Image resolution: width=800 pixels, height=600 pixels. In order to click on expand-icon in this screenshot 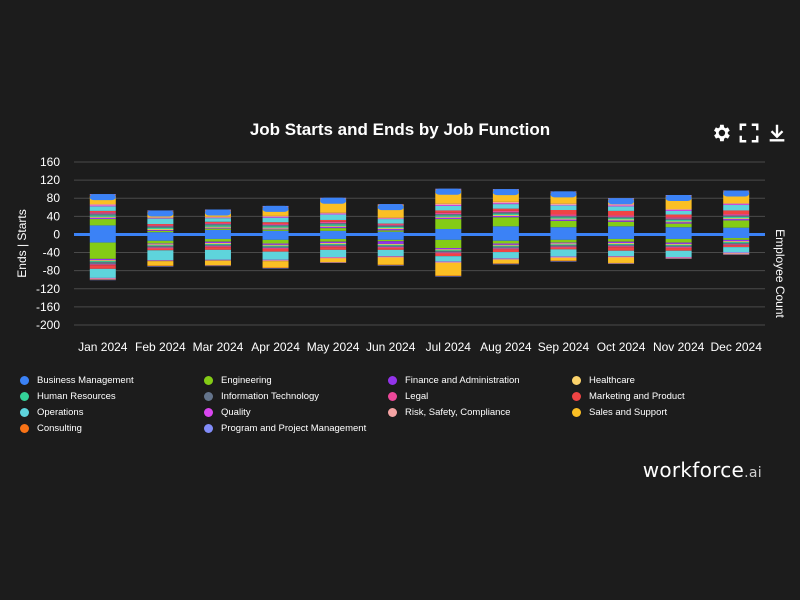, I will do `click(749, 133)`.